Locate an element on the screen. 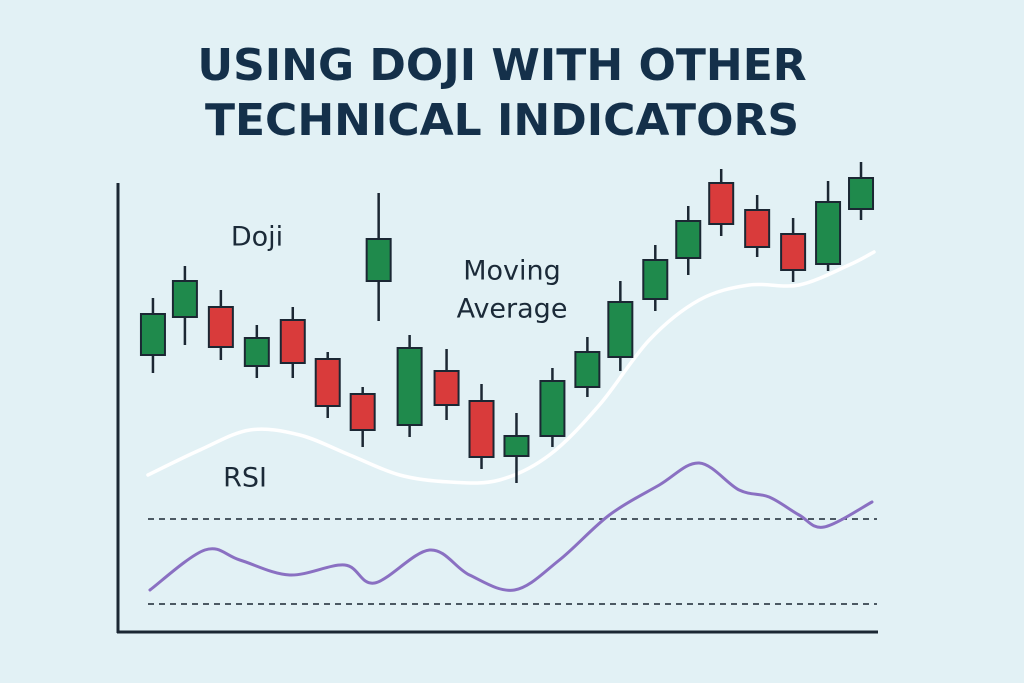 The height and width of the screenshot is (683, 1024). chart-title: TECHNICAL INDICATORS is located at coordinates (502, 120).